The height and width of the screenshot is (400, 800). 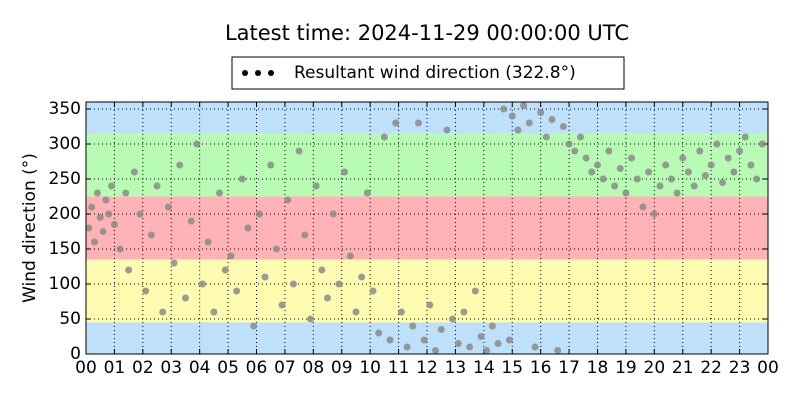 I want to click on x-tick-label: 00, so click(x=768, y=368).